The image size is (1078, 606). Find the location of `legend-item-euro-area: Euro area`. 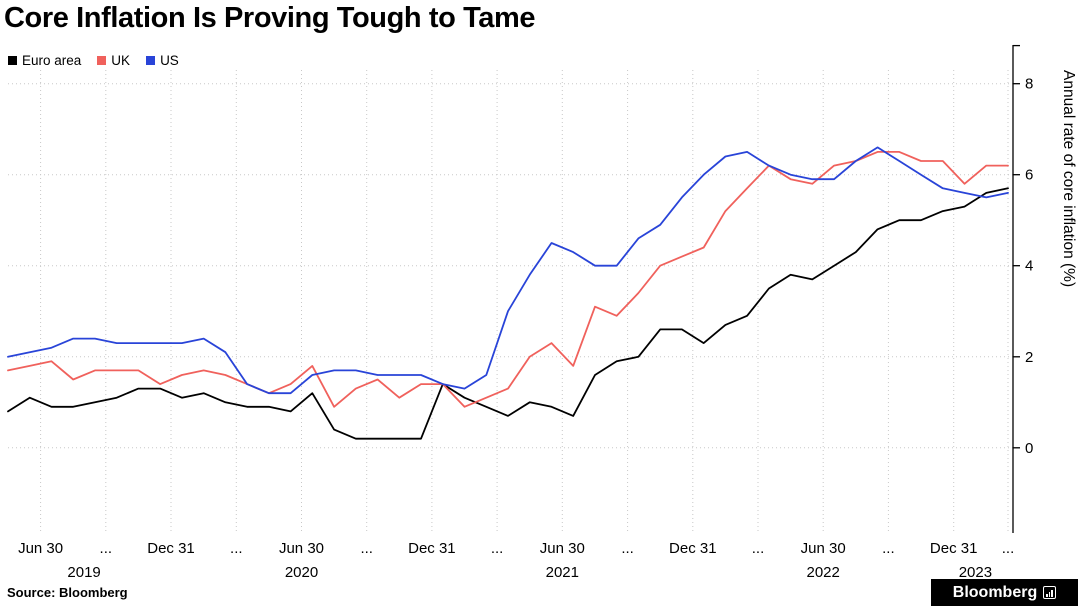

legend-item-euro-area: Euro area is located at coordinates (44, 60).